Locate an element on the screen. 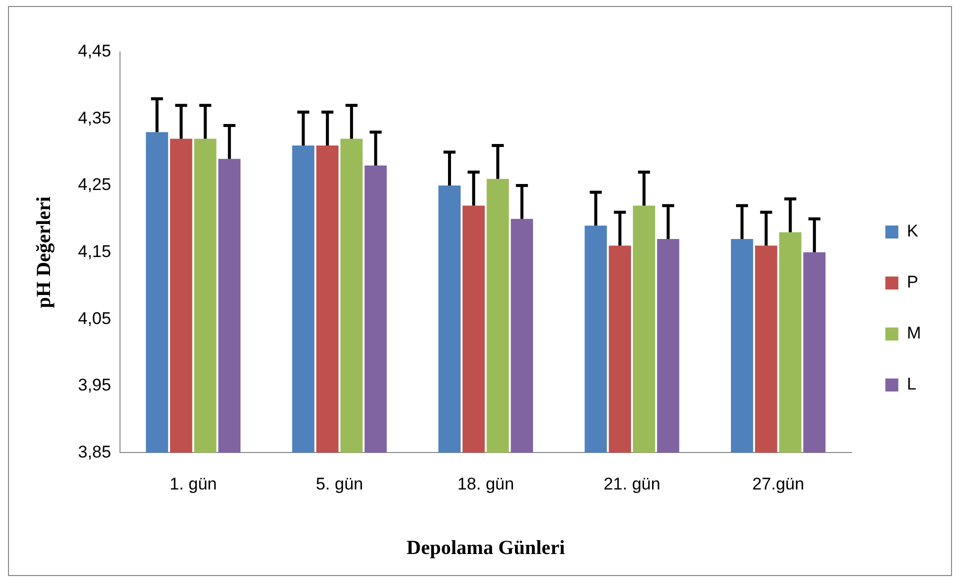  y-tick-label: 3,85 is located at coordinates (95, 452).